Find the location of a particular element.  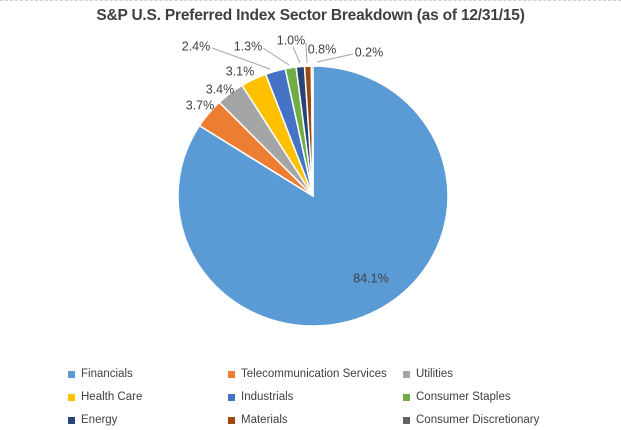

legend-item-consumer-discretionary: Consumer Discretionary is located at coordinates (512, 419).